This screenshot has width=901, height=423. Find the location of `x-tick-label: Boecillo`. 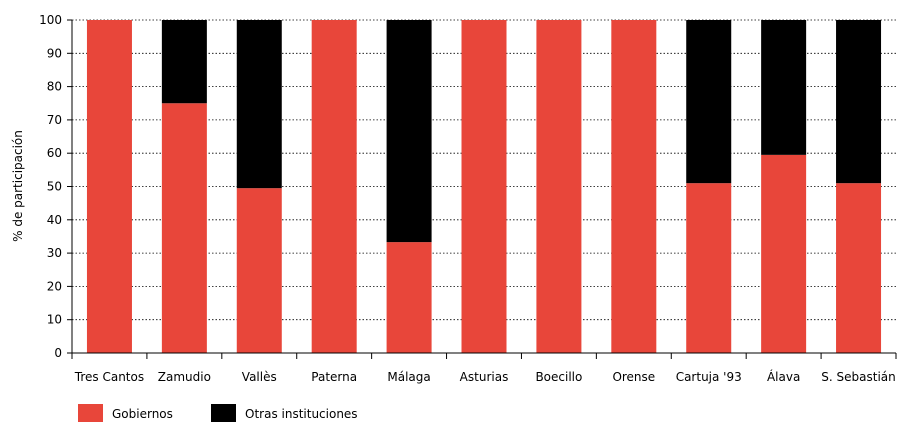

x-tick-label: Boecillo is located at coordinates (558, 377).